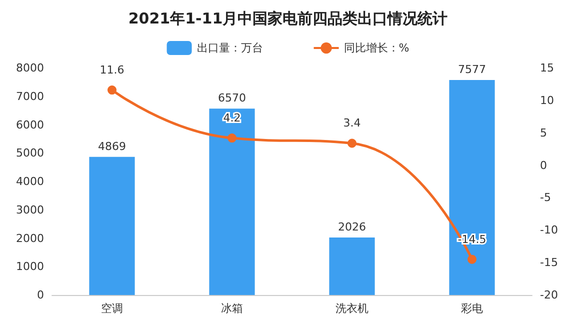 The width and height of the screenshot is (576, 327). What do you see at coordinates (377, 48) in the screenshot?
I see `legend-label: 同比增长：%` at bounding box center [377, 48].